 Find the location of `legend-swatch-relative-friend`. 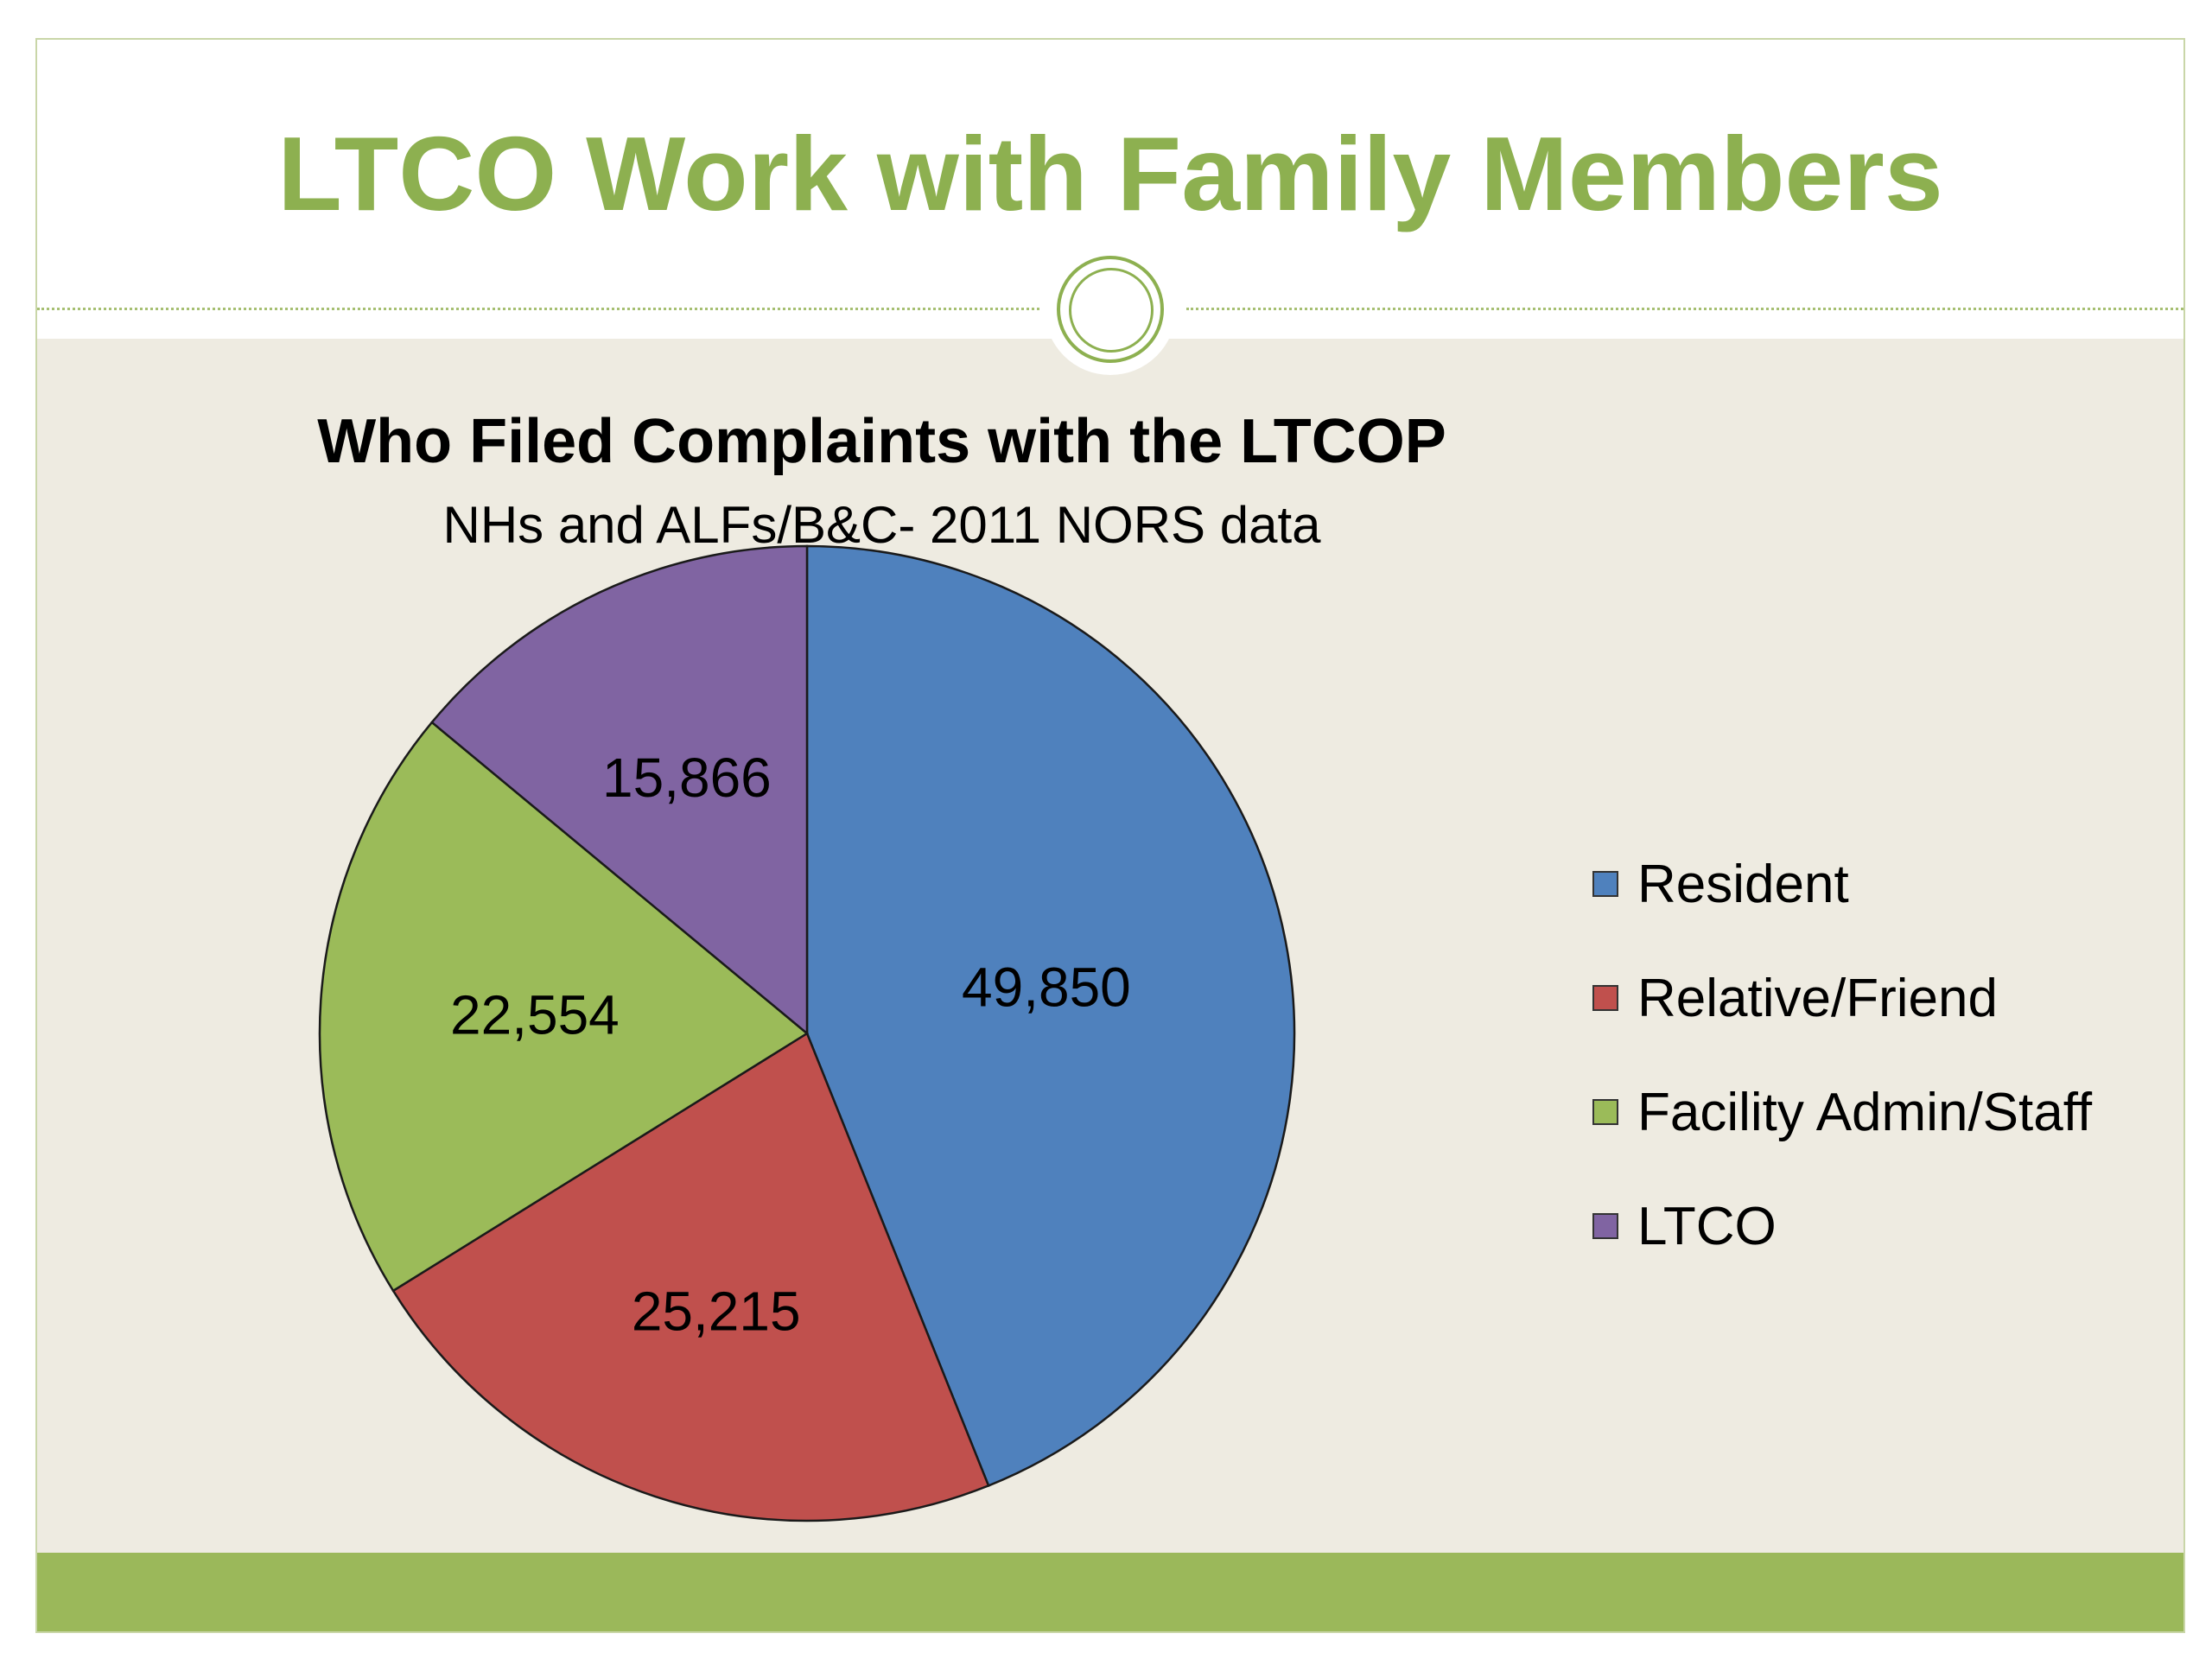

legend-swatch-relative-friend is located at coordinates (1605, 998).